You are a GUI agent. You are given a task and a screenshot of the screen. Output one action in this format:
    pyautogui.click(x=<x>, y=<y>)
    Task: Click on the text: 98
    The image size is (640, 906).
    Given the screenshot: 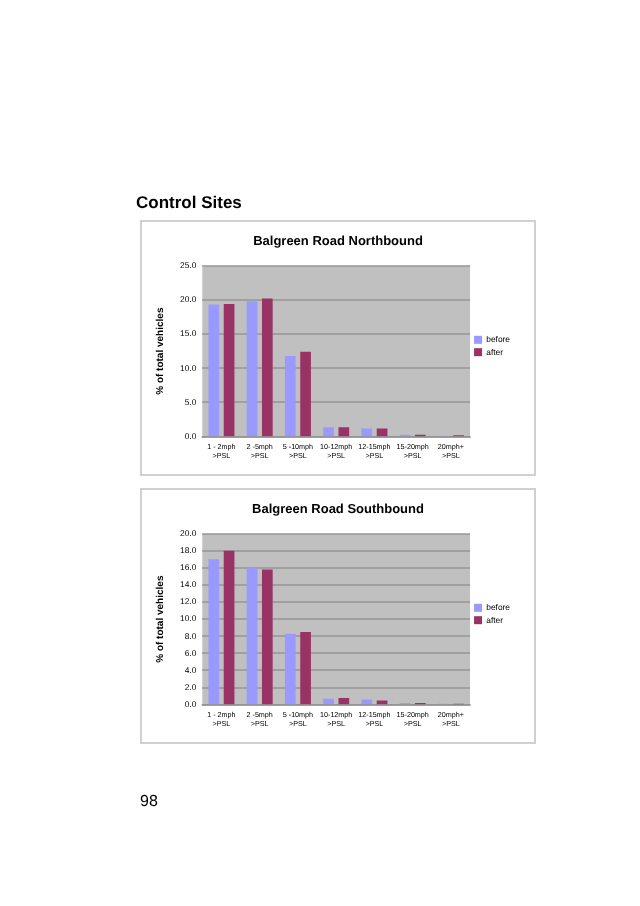 What is the action you would take?
    pyautogui.click(x=150, y=801)
    